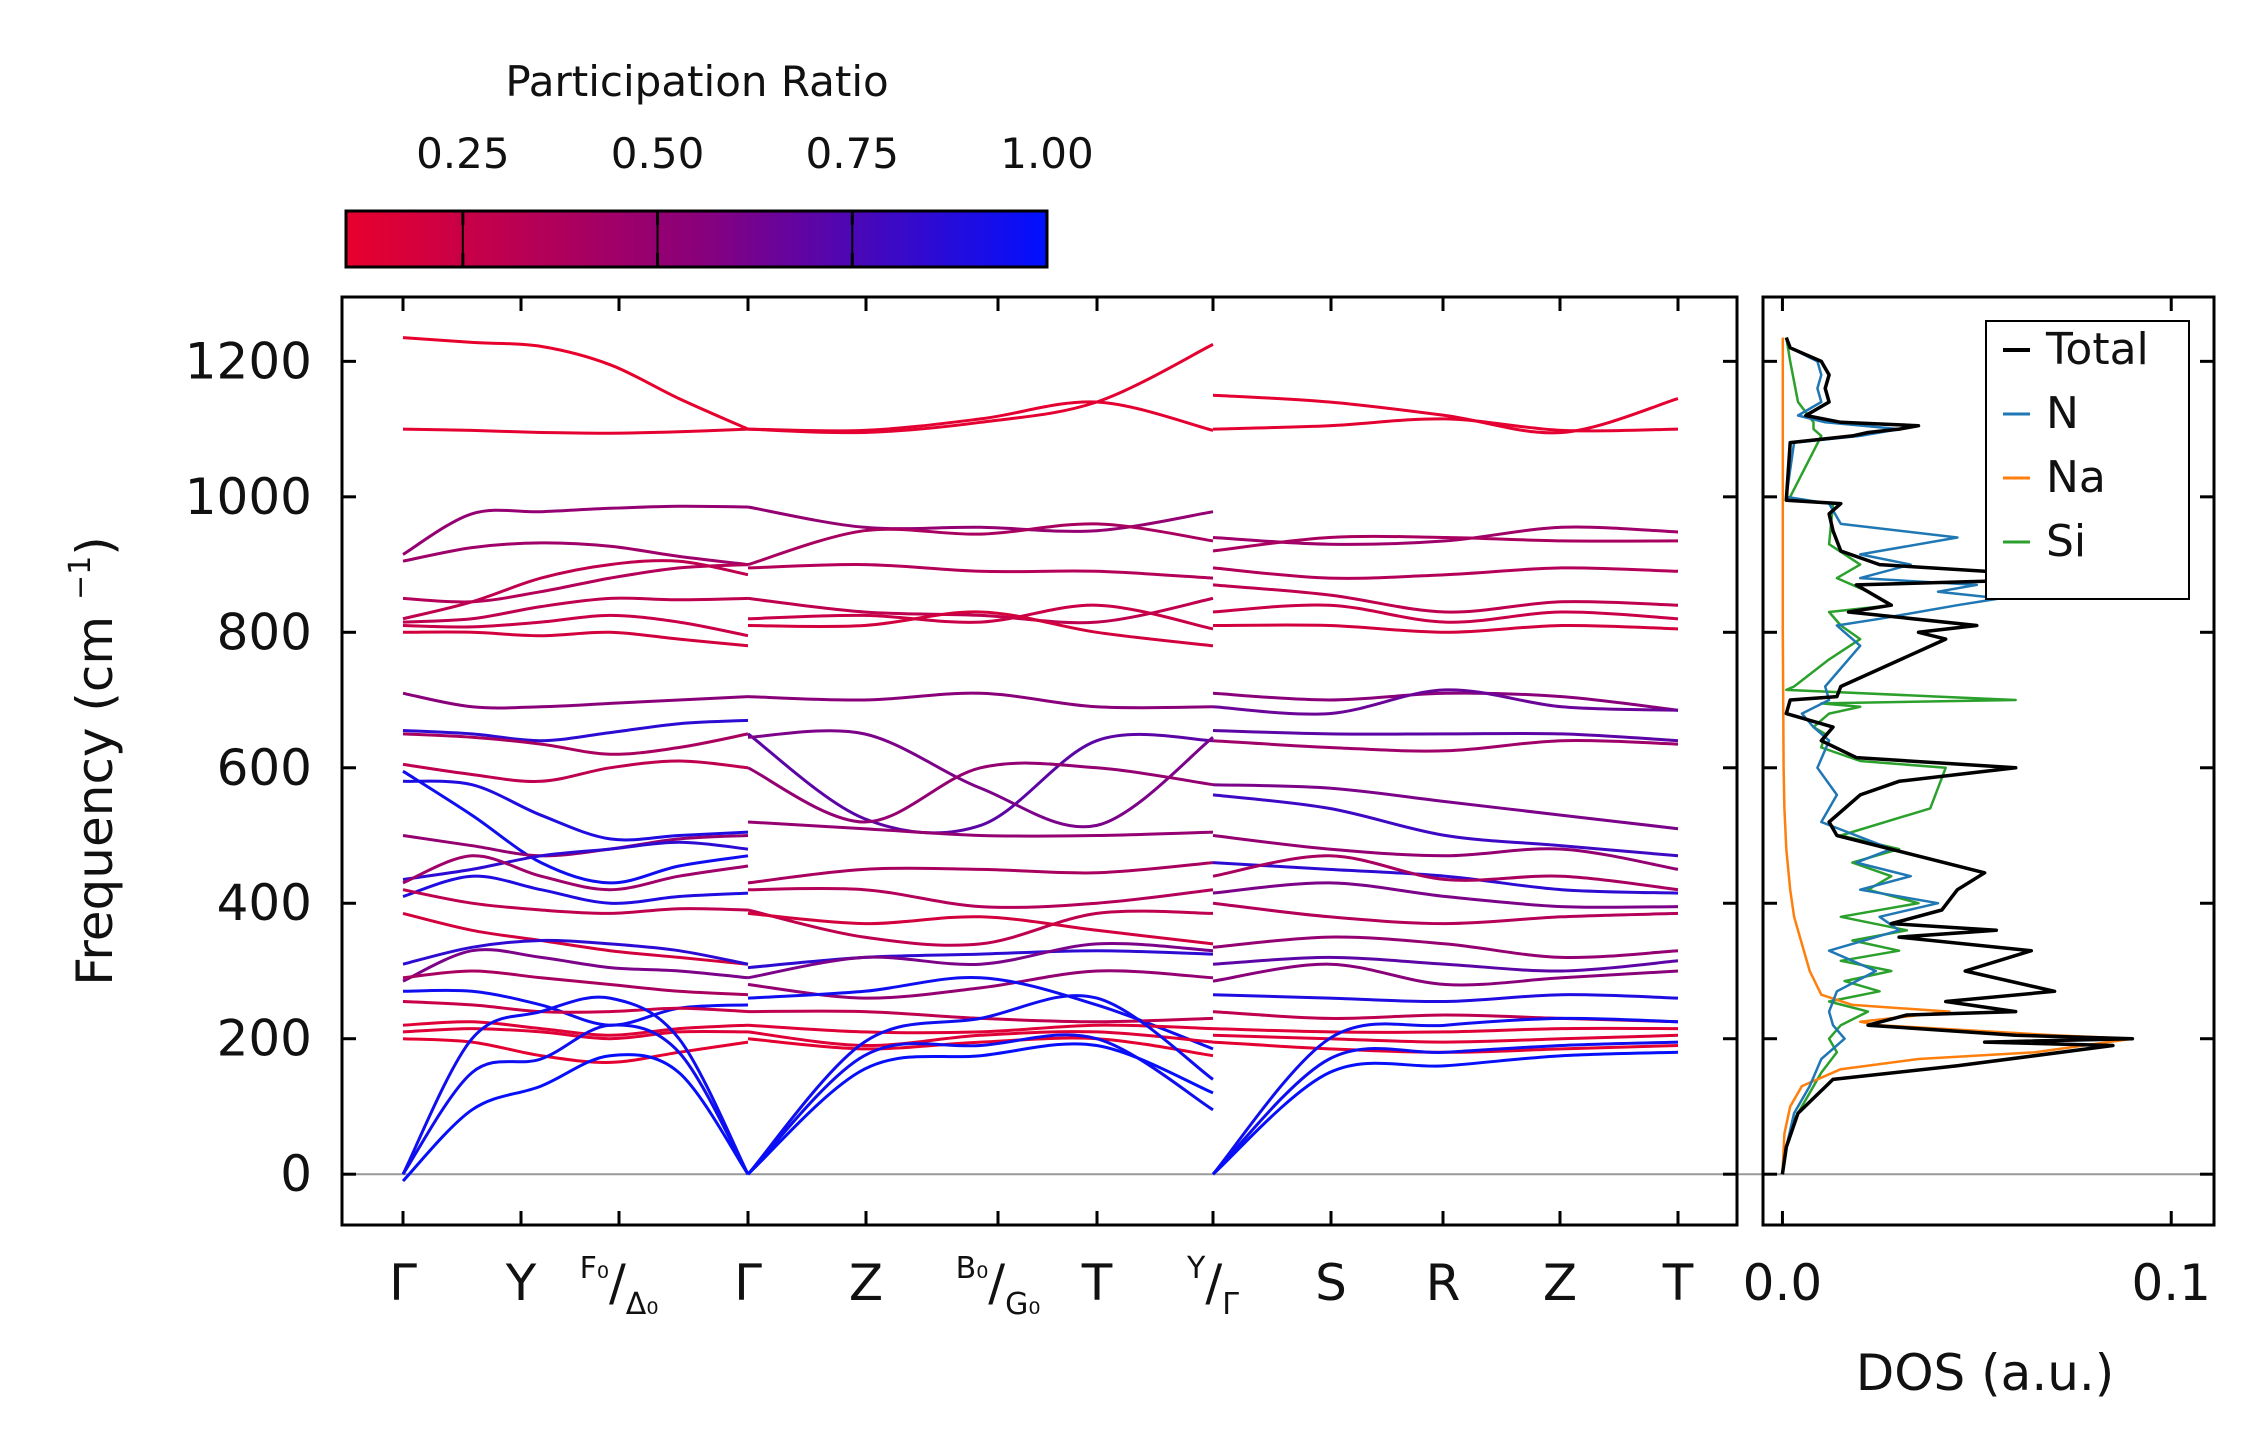 The width and height of the screenshot is (2262, 1455). I want to click on dos-x-tick-label: 0.1, so click(2171, 1283).